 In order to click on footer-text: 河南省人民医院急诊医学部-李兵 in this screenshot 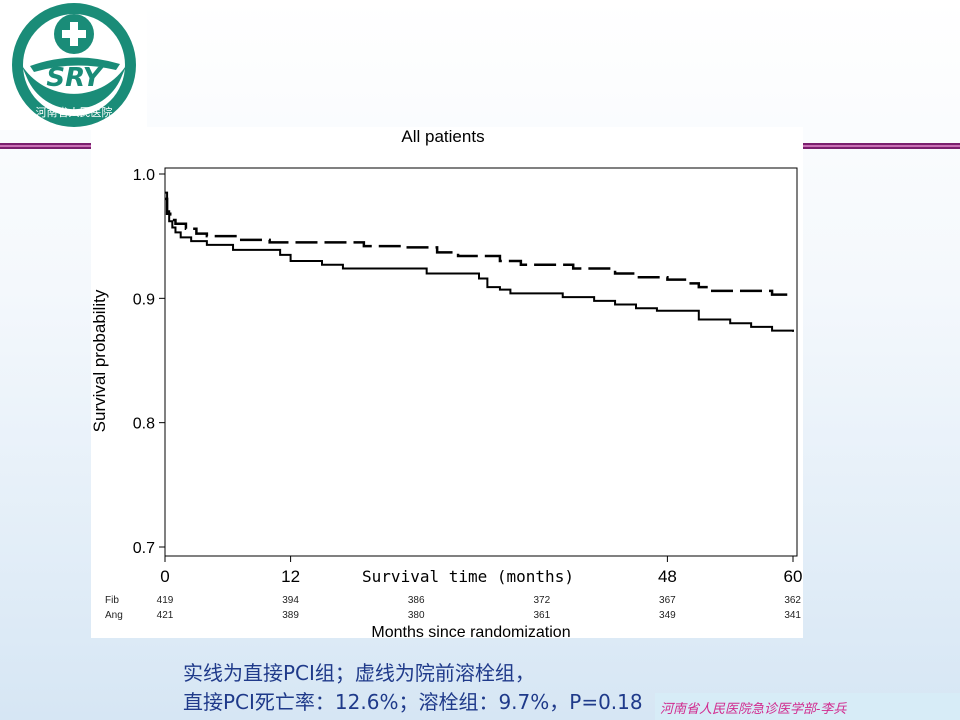, I will do `click(753, 709)`.